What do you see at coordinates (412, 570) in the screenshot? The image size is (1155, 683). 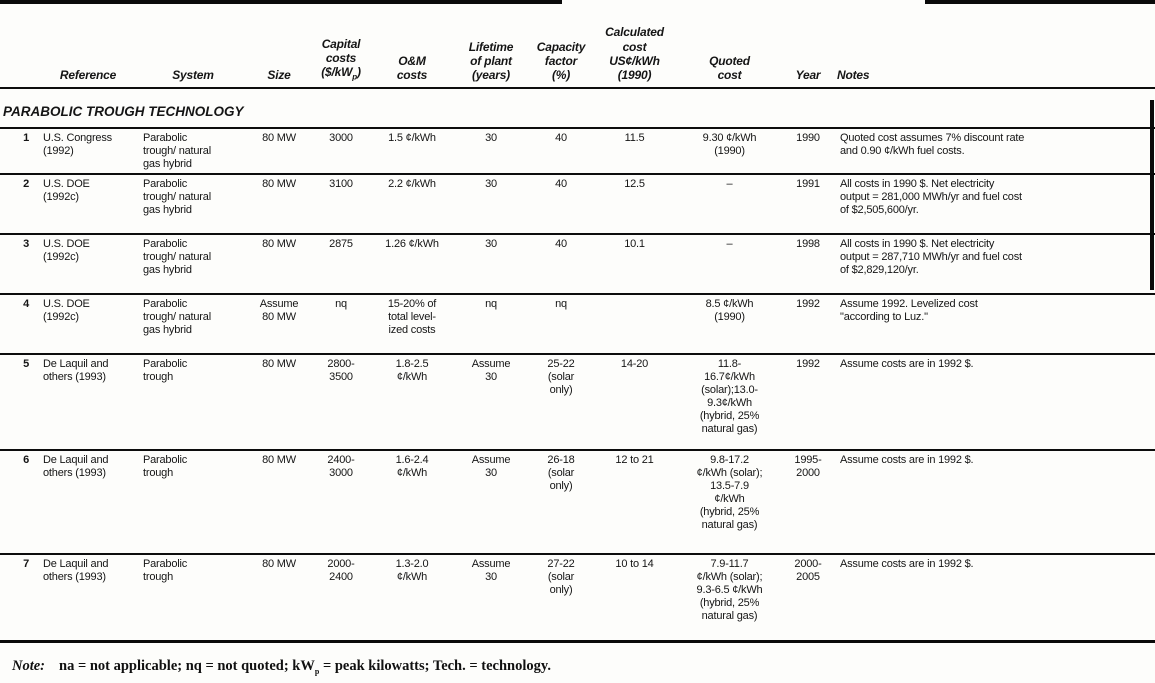 I see `cell-om-costs: 1.3-2.0 ¢/kWh` at bounding box center [412, 570].